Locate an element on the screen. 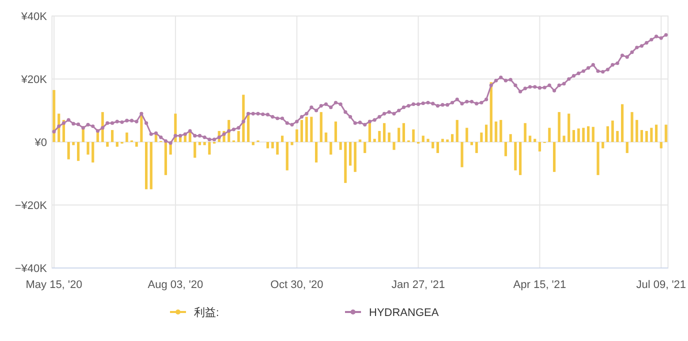 Image resolution: width=688 pixels, height=341 pixels. y-tick-label: ¥20K is located at coordinates (34, 80).